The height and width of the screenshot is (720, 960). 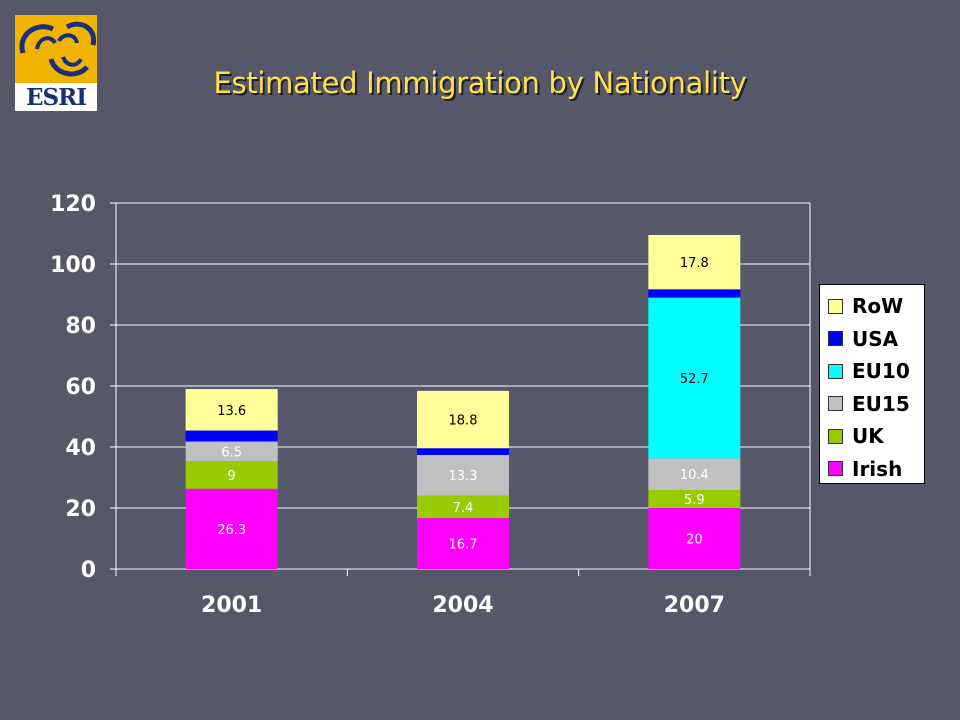 I want to click on data-label: 20, so click(x=694, y=540).